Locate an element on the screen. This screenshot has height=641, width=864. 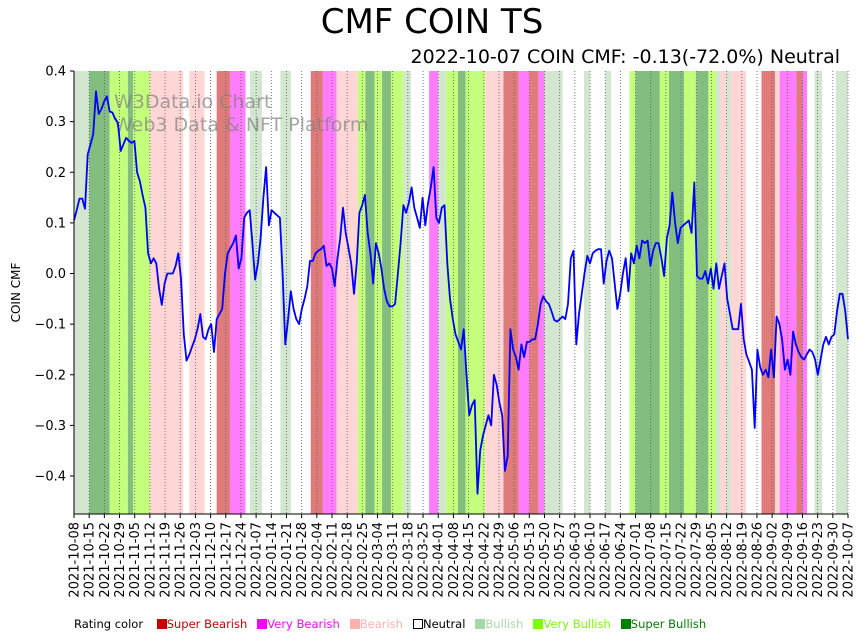
y-tick-label-3: −0.1 is located at coordinates (50, 325).